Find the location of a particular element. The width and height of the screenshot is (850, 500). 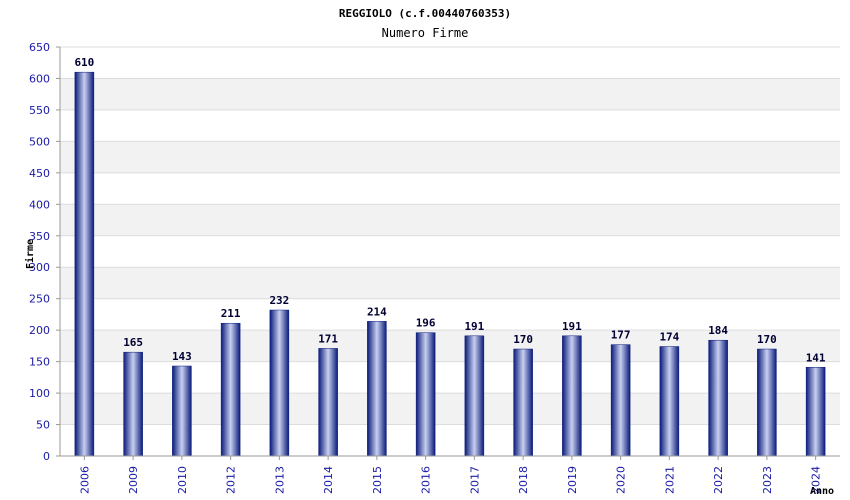

data-label: 165 is located at coordinates (133, 342).